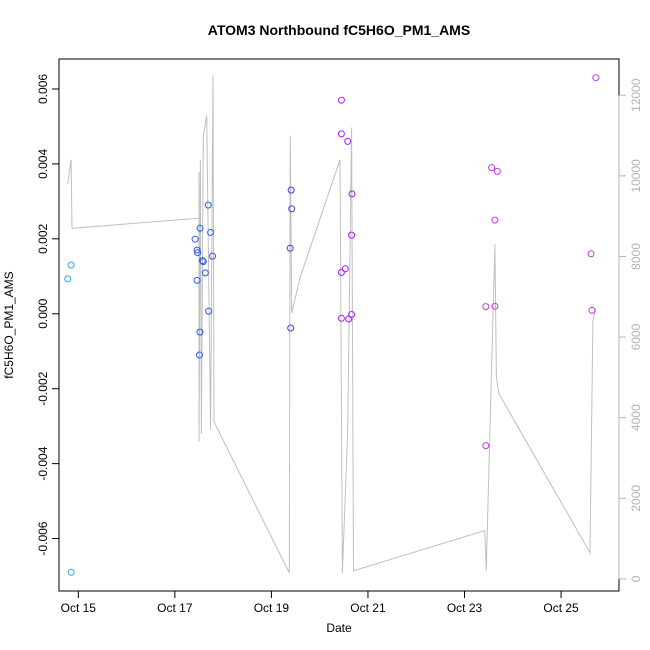  Describe the element at coordinates (79, 608) in the screenshot. I see `x-tick-label: Oct 15` at that location.